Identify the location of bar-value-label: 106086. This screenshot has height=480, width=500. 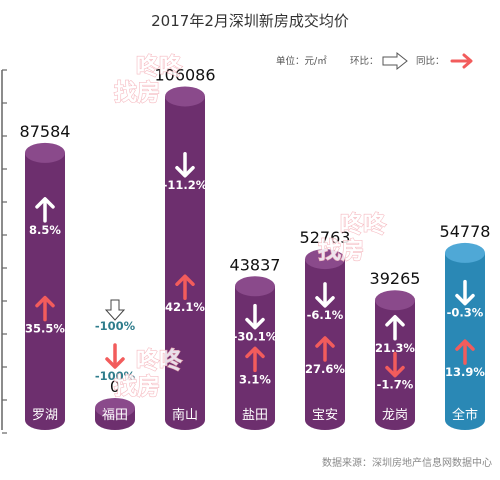
(184, 74).